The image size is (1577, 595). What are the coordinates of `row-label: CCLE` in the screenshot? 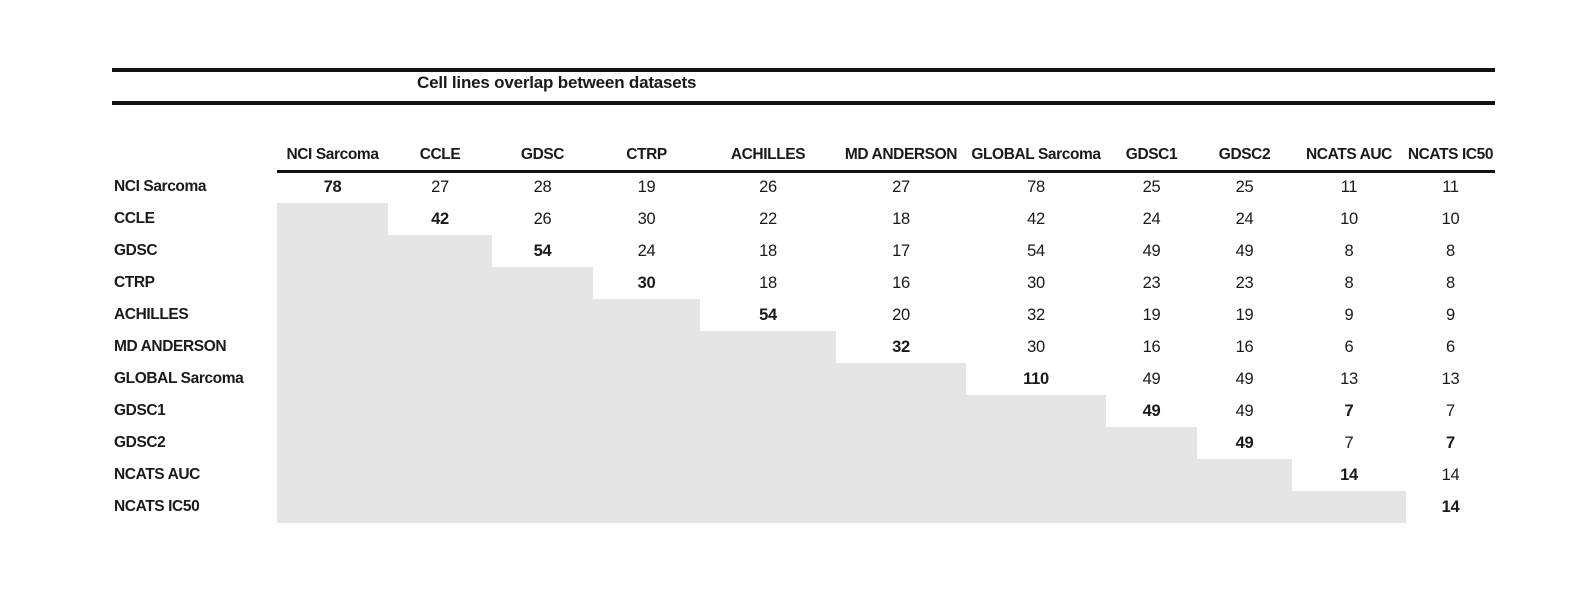 It's located at (194, 219).